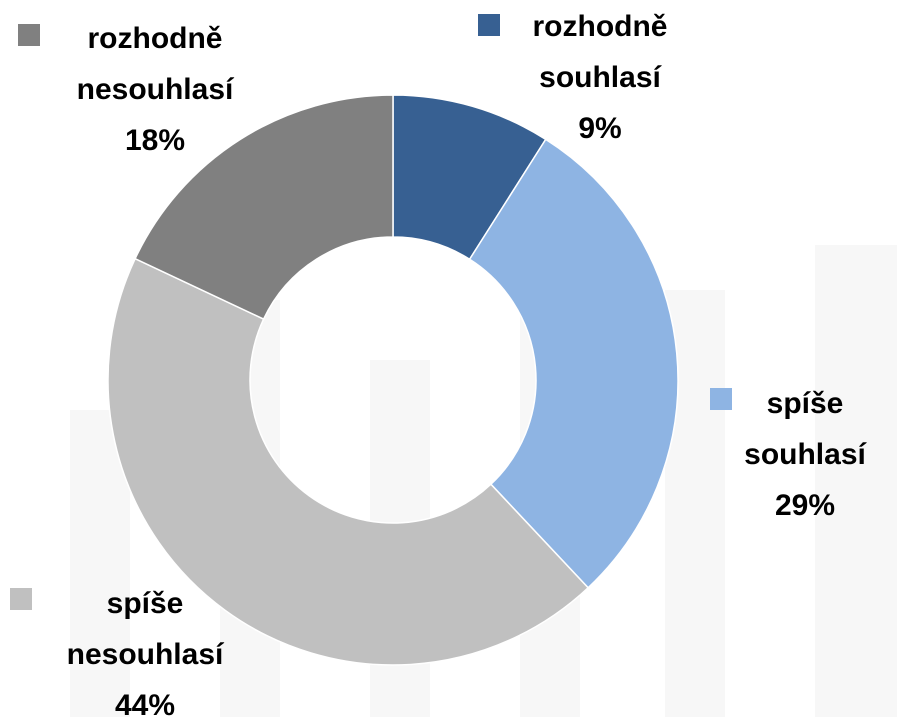 The height and width of the screenshot is (717, 897). Describe the element at coordinates (600, 52) in the screenshot. I see `category-label: rozhodně souhlasí` at that location.